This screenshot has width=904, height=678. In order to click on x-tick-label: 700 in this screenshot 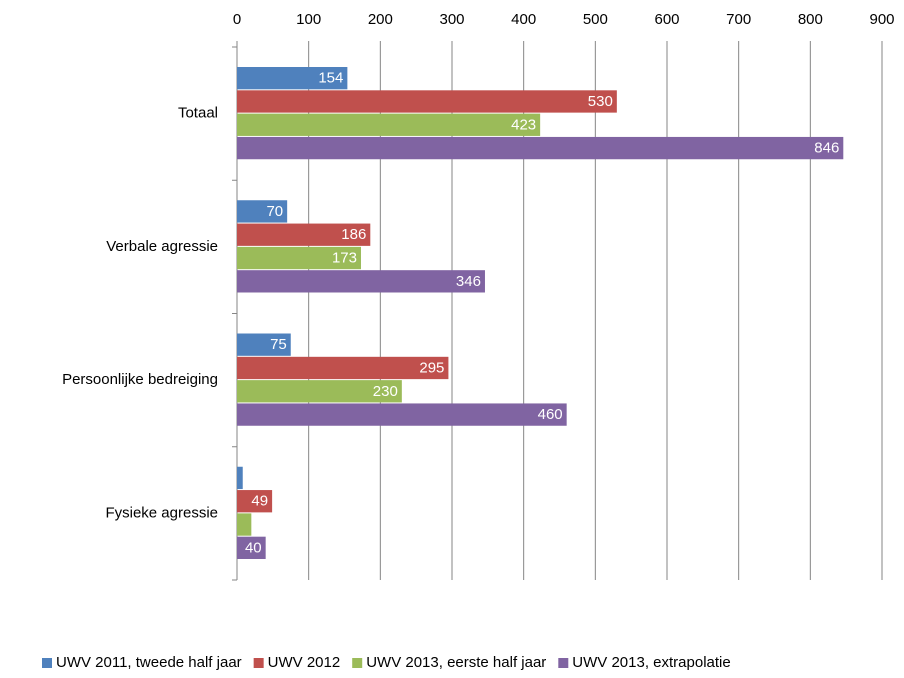, I will do `click(738, 19)`.